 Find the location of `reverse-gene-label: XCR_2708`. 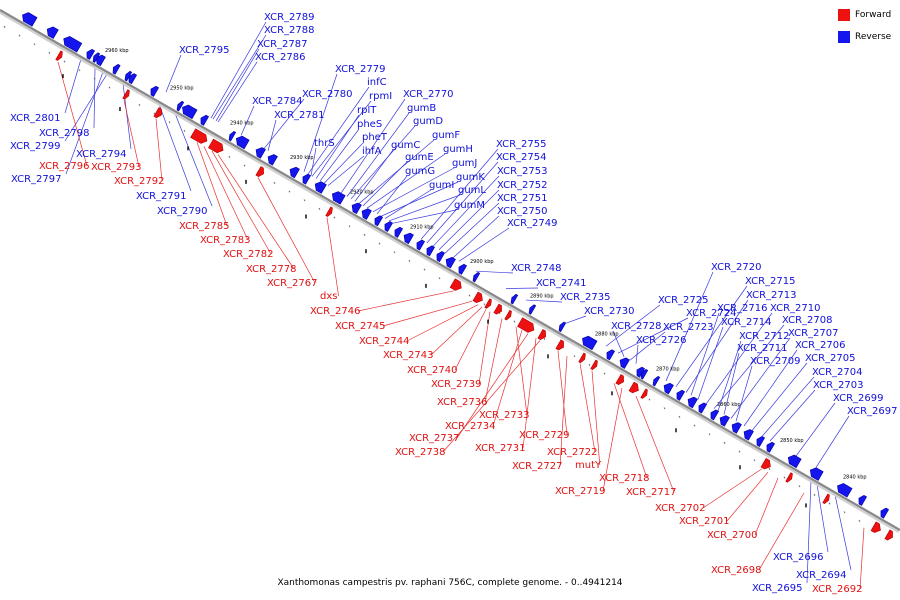

reverse-gene-label: XCR_2708 is located at coordinates (807, 320).